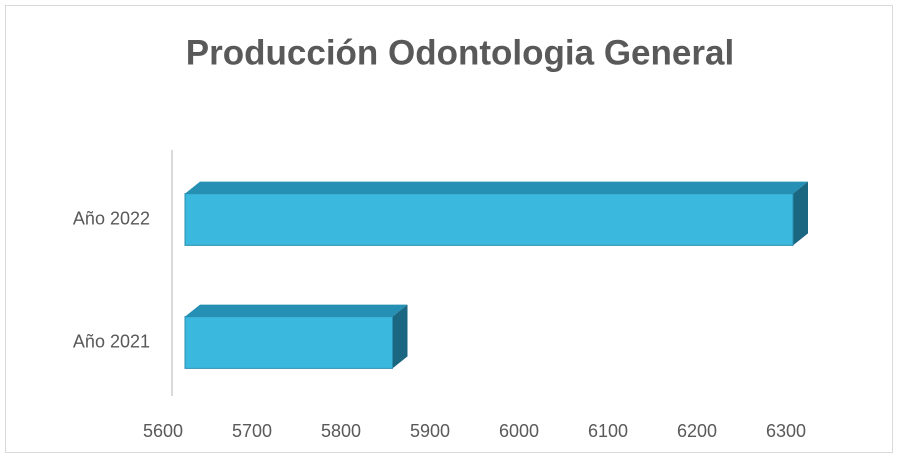 The width and height of the screenshot is (899, 459). I want to click on x-tick-label: 5900, so click(430, 431).